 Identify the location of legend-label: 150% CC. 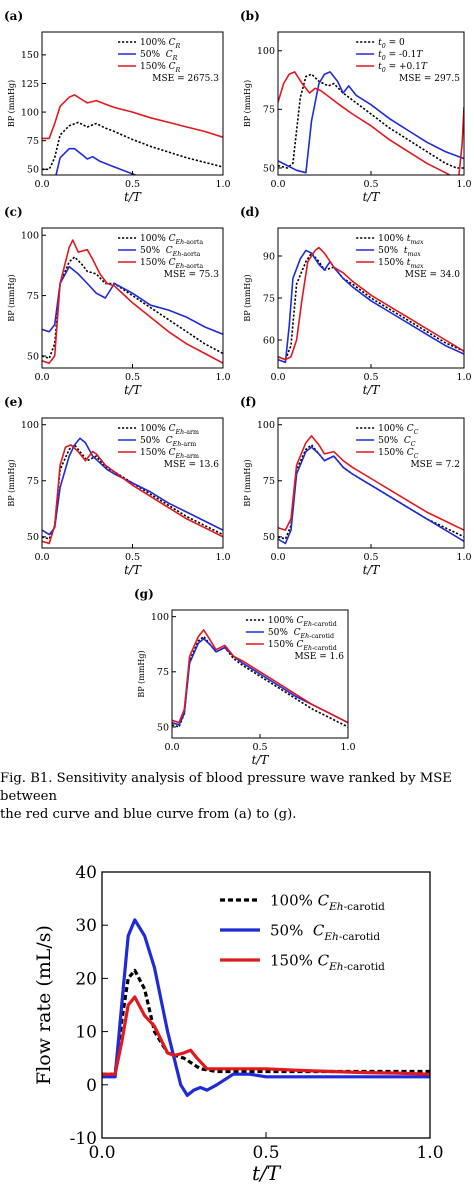
(398, 454).